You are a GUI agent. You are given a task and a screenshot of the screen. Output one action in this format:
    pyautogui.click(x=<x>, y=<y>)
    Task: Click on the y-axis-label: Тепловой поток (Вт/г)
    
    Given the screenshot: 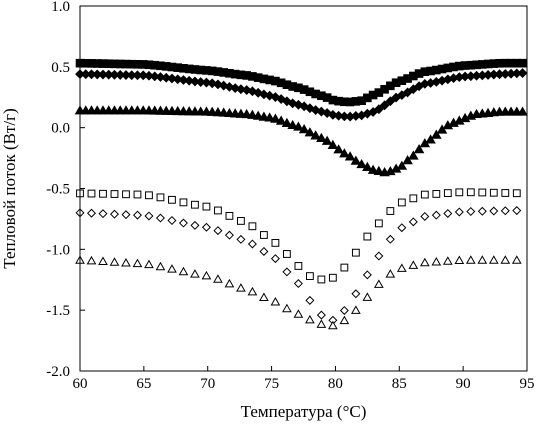 What is the action you would take?
    pyautogui.click(x=9, y=188)
    